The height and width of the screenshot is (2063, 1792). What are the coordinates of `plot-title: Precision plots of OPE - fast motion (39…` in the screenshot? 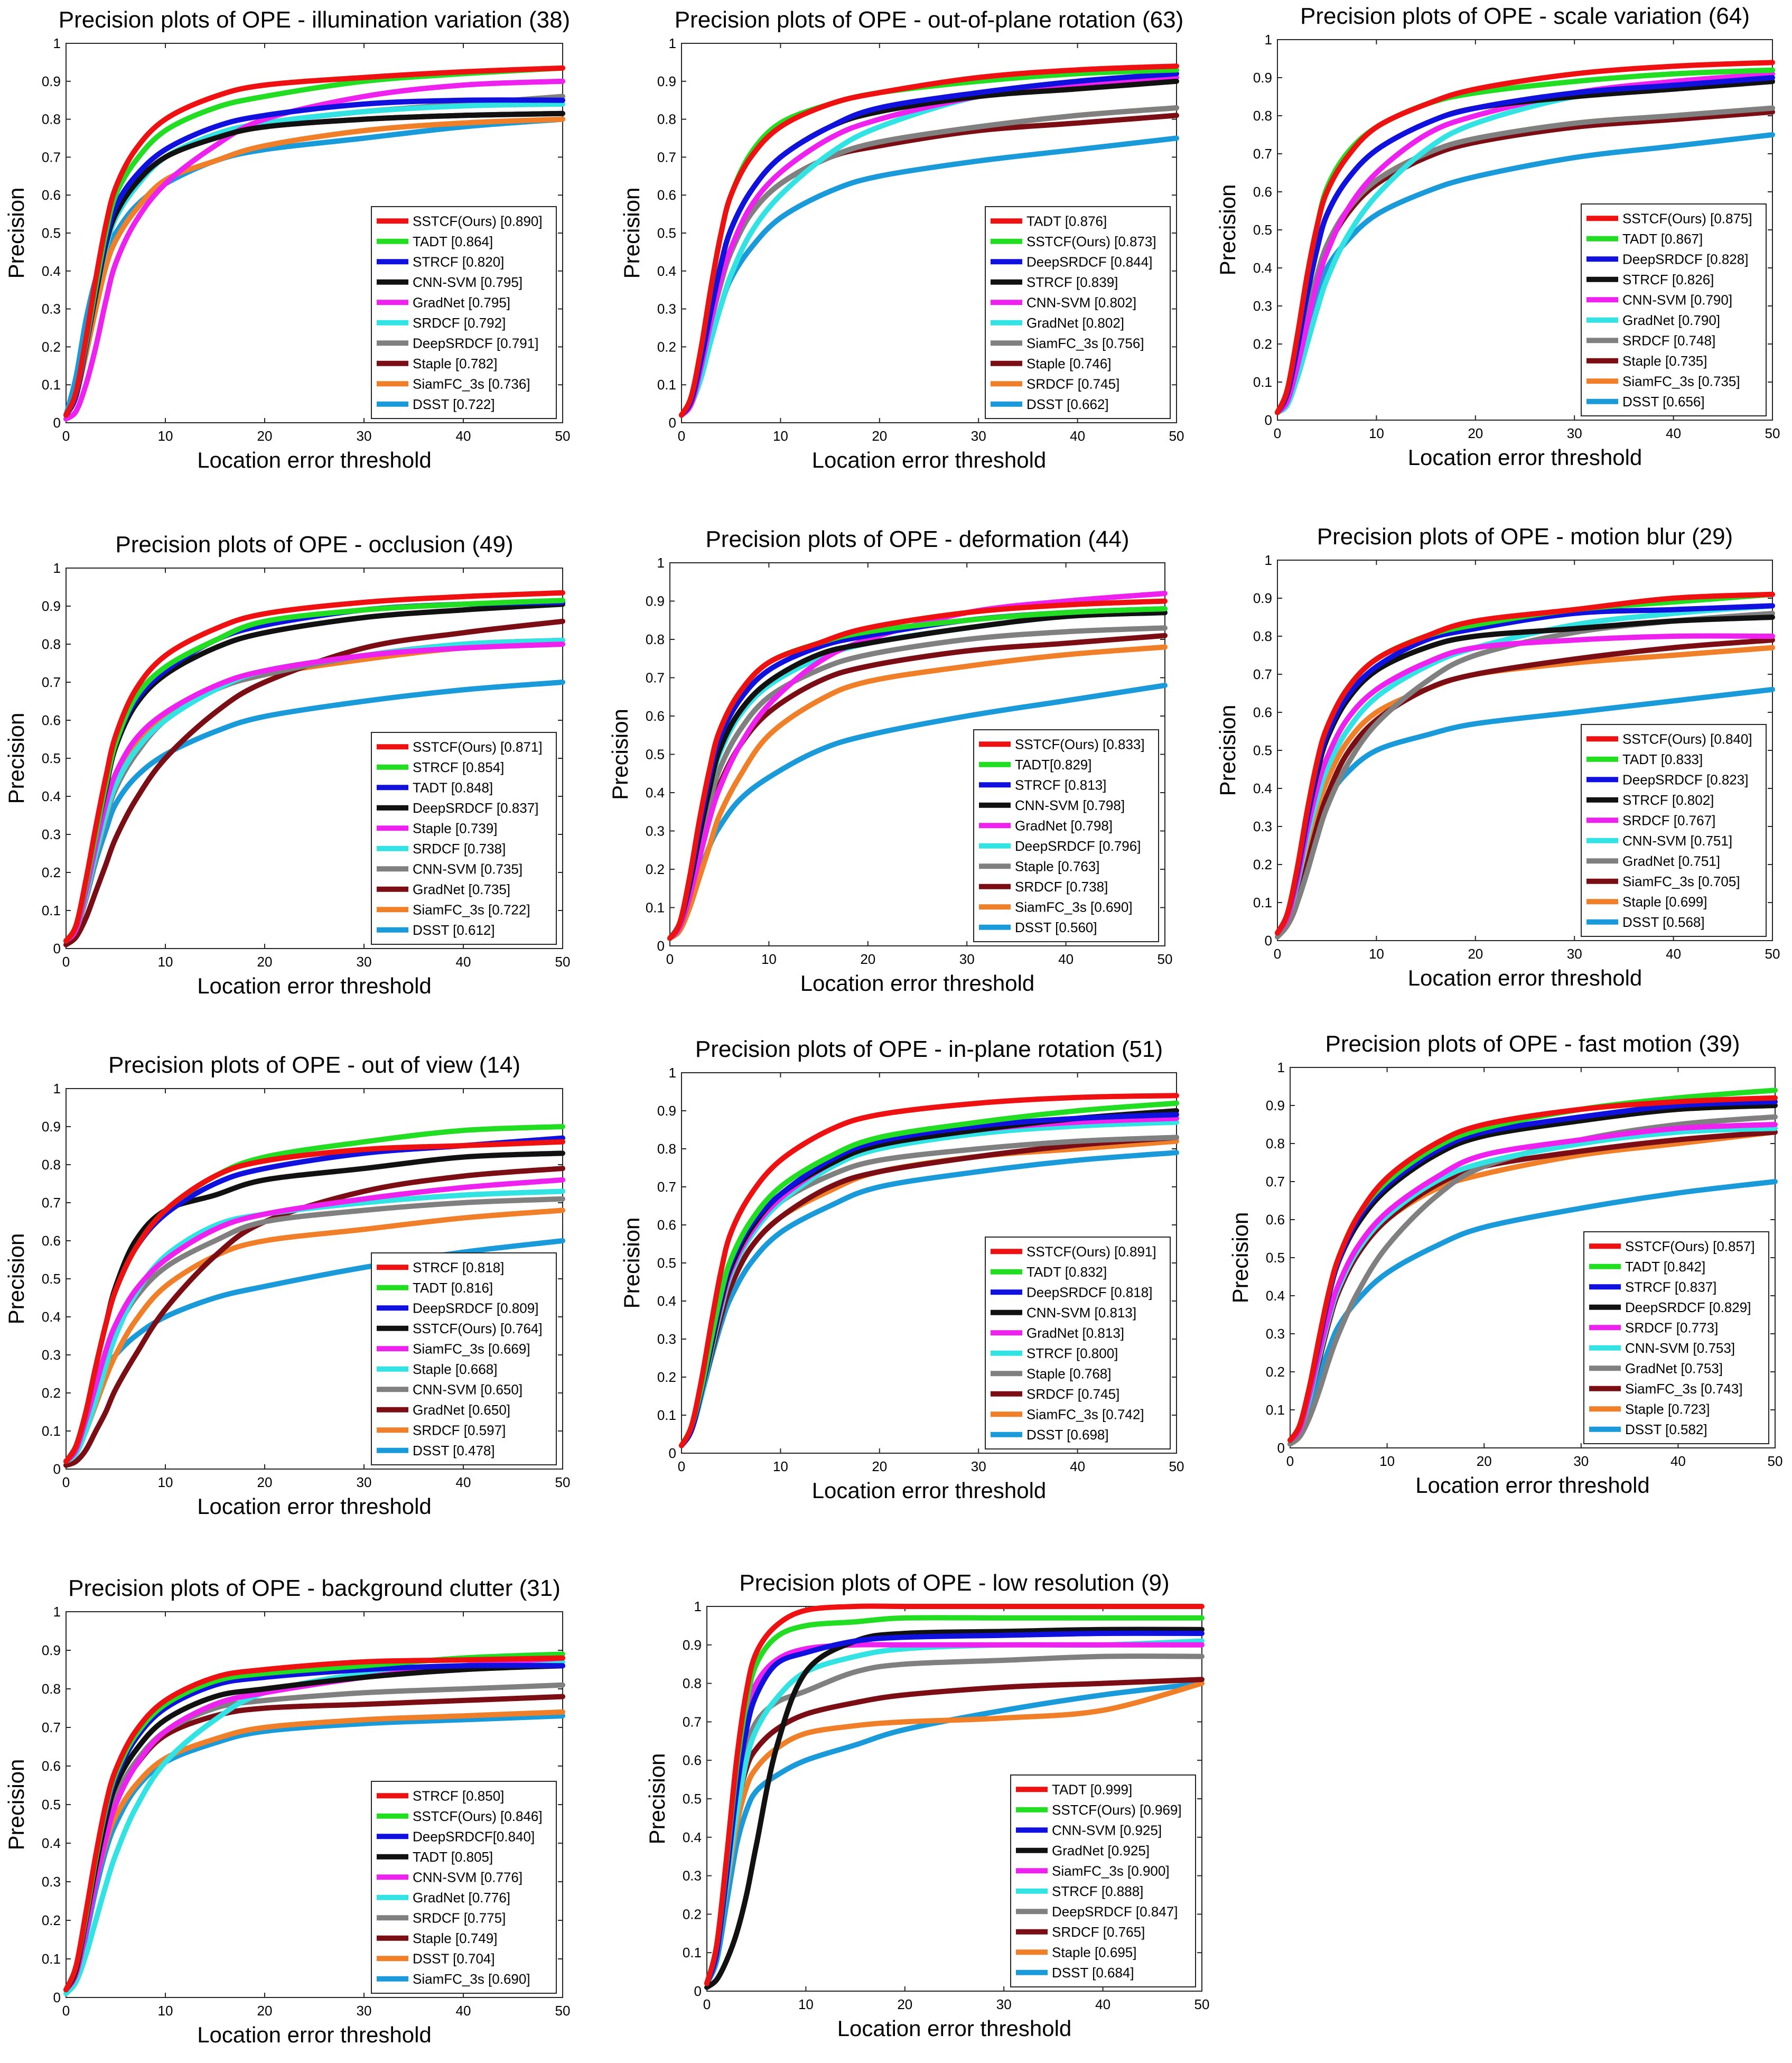 It's located at (1533, 1044).